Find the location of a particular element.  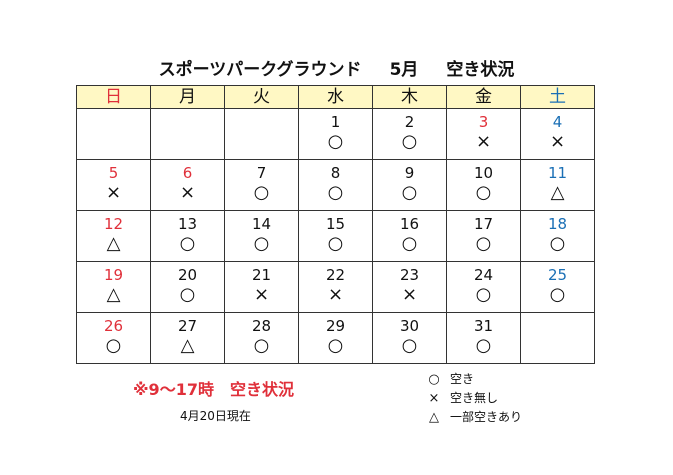

legend-label: 空き無し is located at coordinates (474, 398).